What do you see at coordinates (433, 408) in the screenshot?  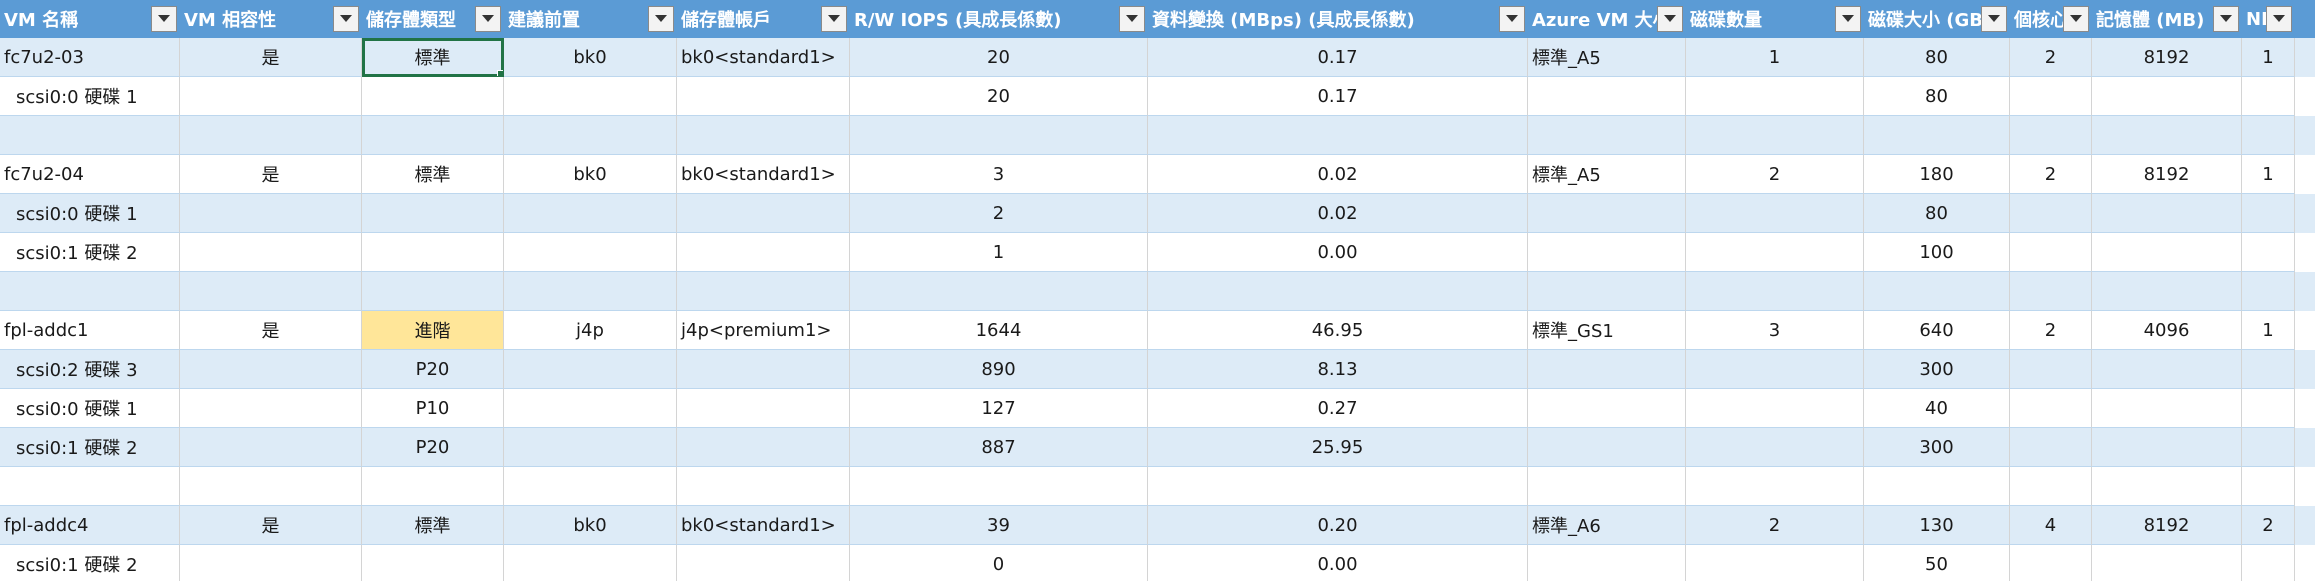 I see `cell-storage-type: P10` at bounding box center [433, 408].